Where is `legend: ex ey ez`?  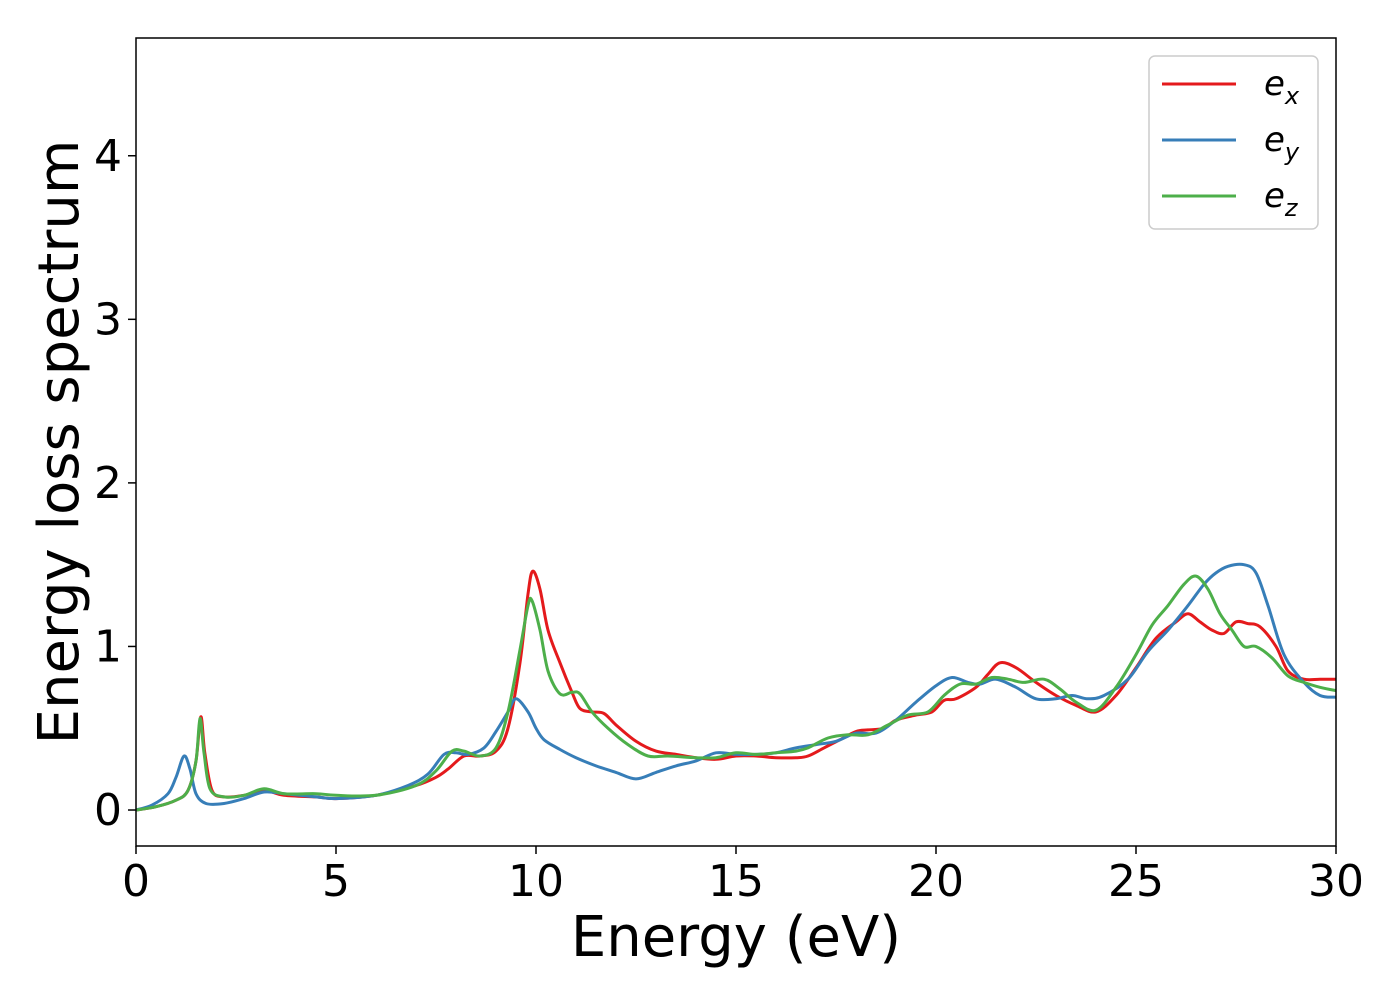
legend: ex ey ez is located at coordinates (1233, 142).